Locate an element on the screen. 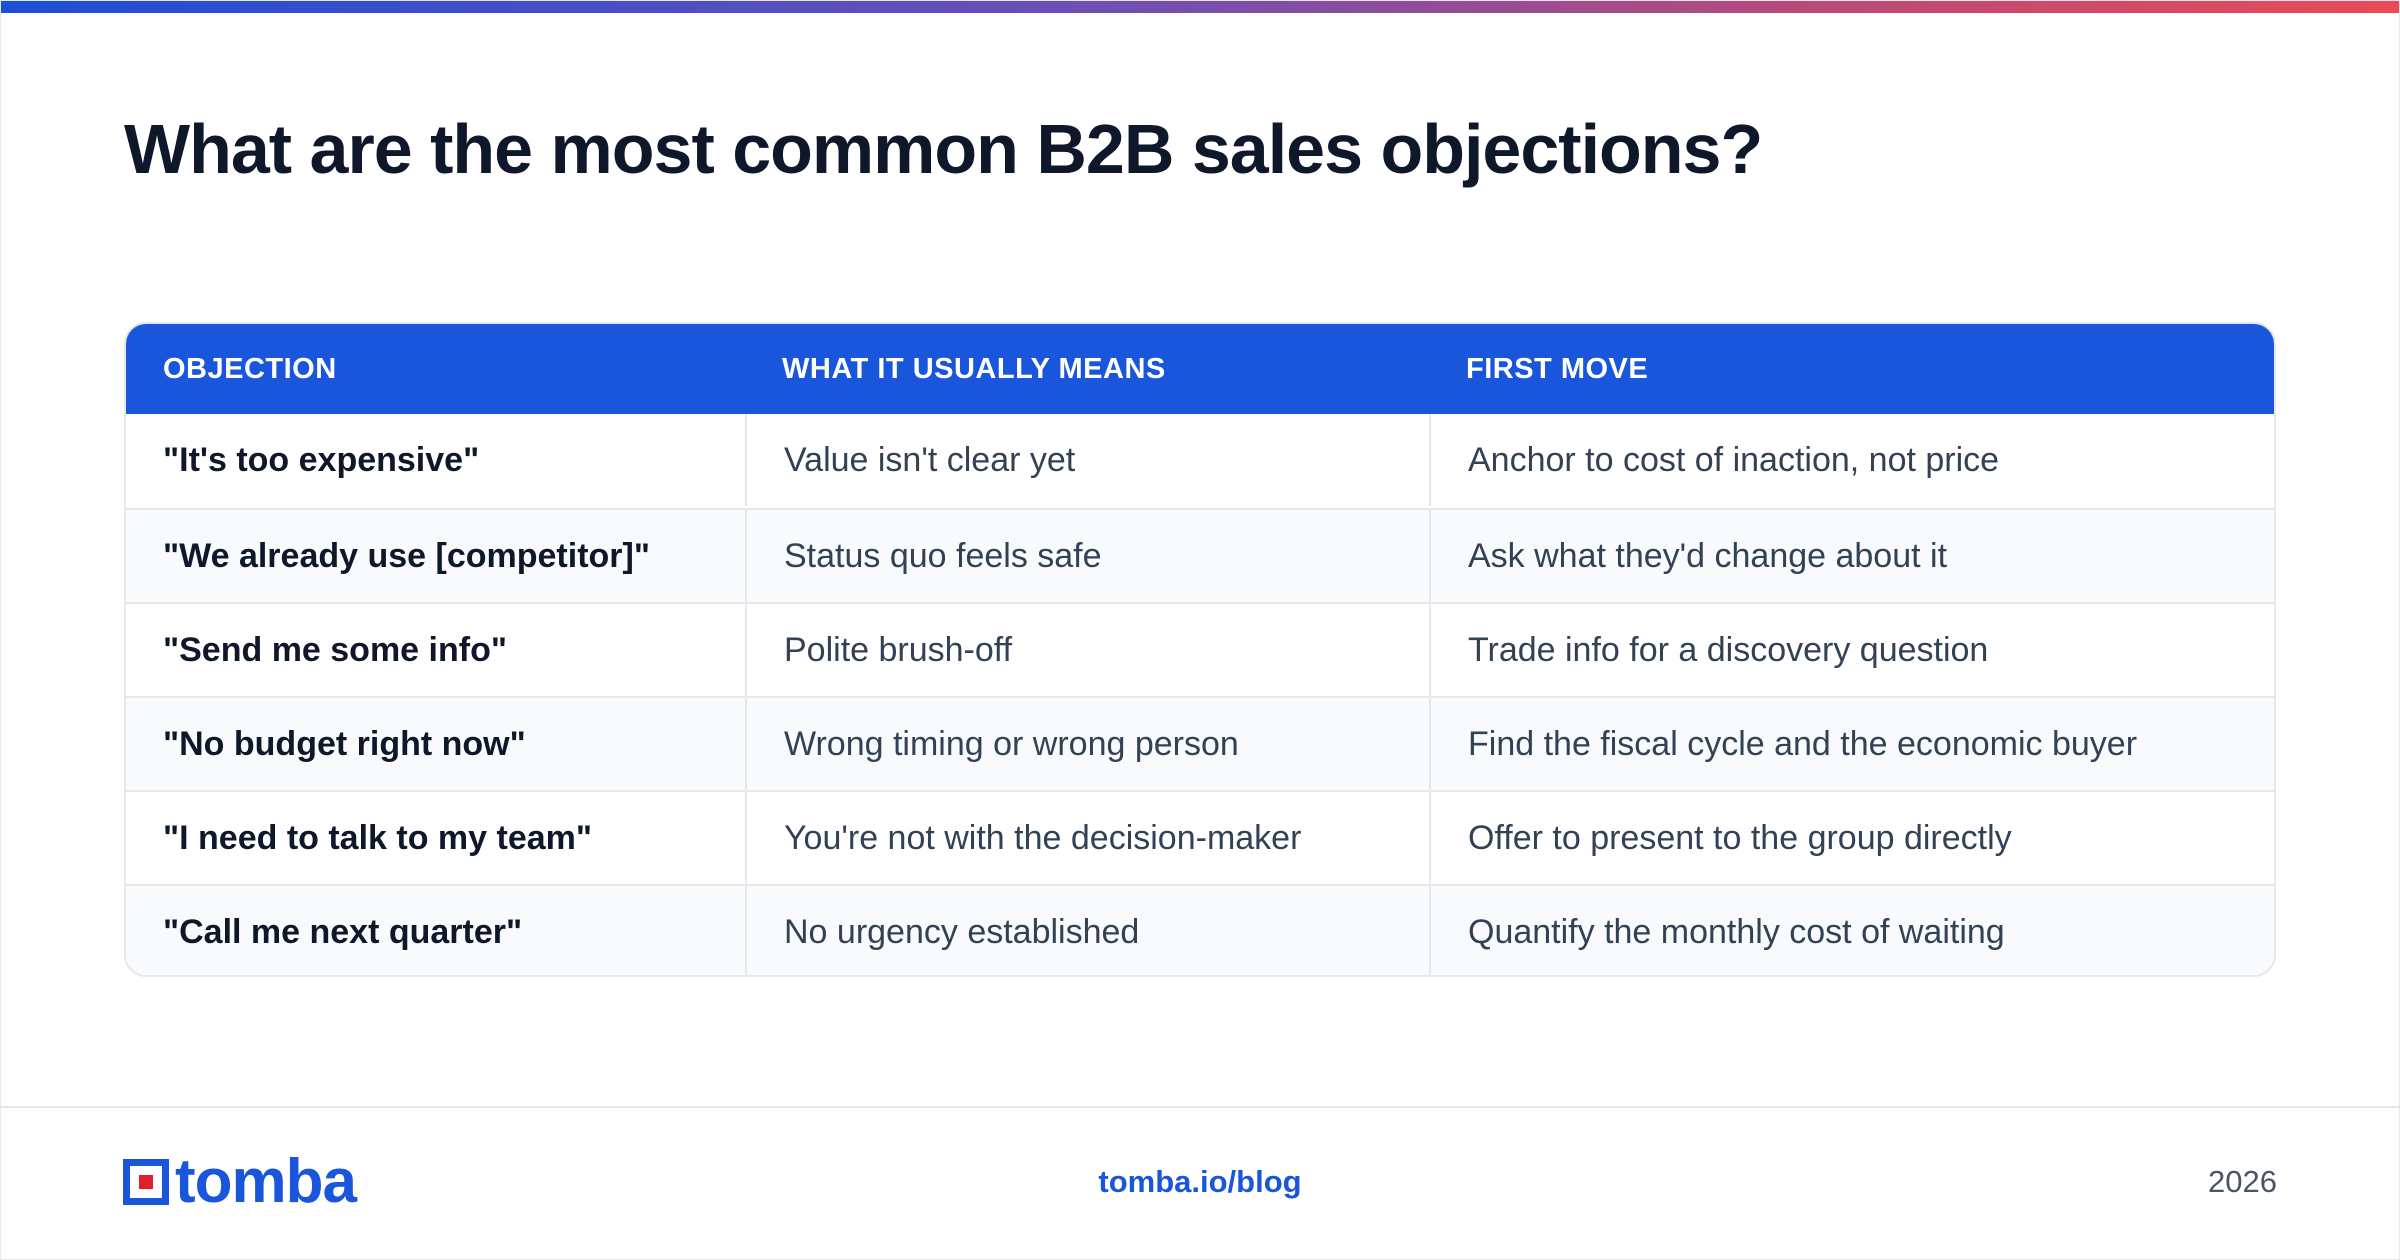 This screenshot has height=1260, width=2400. first-move-cell: Trade info for a discovery question is located at coordinates (1851, 650).